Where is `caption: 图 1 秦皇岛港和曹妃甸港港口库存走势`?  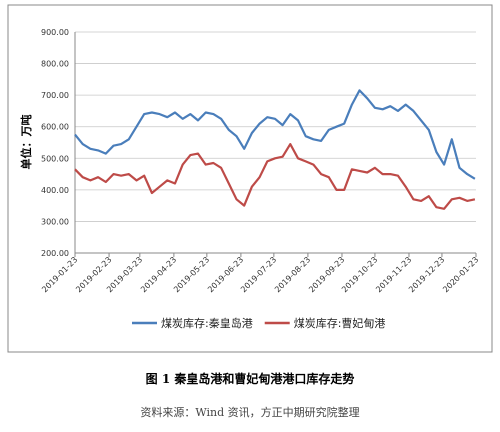 caption: 图 1 秦皇岛港和曹妃甸港港口库存走势 is located at coordinates (250, 378).